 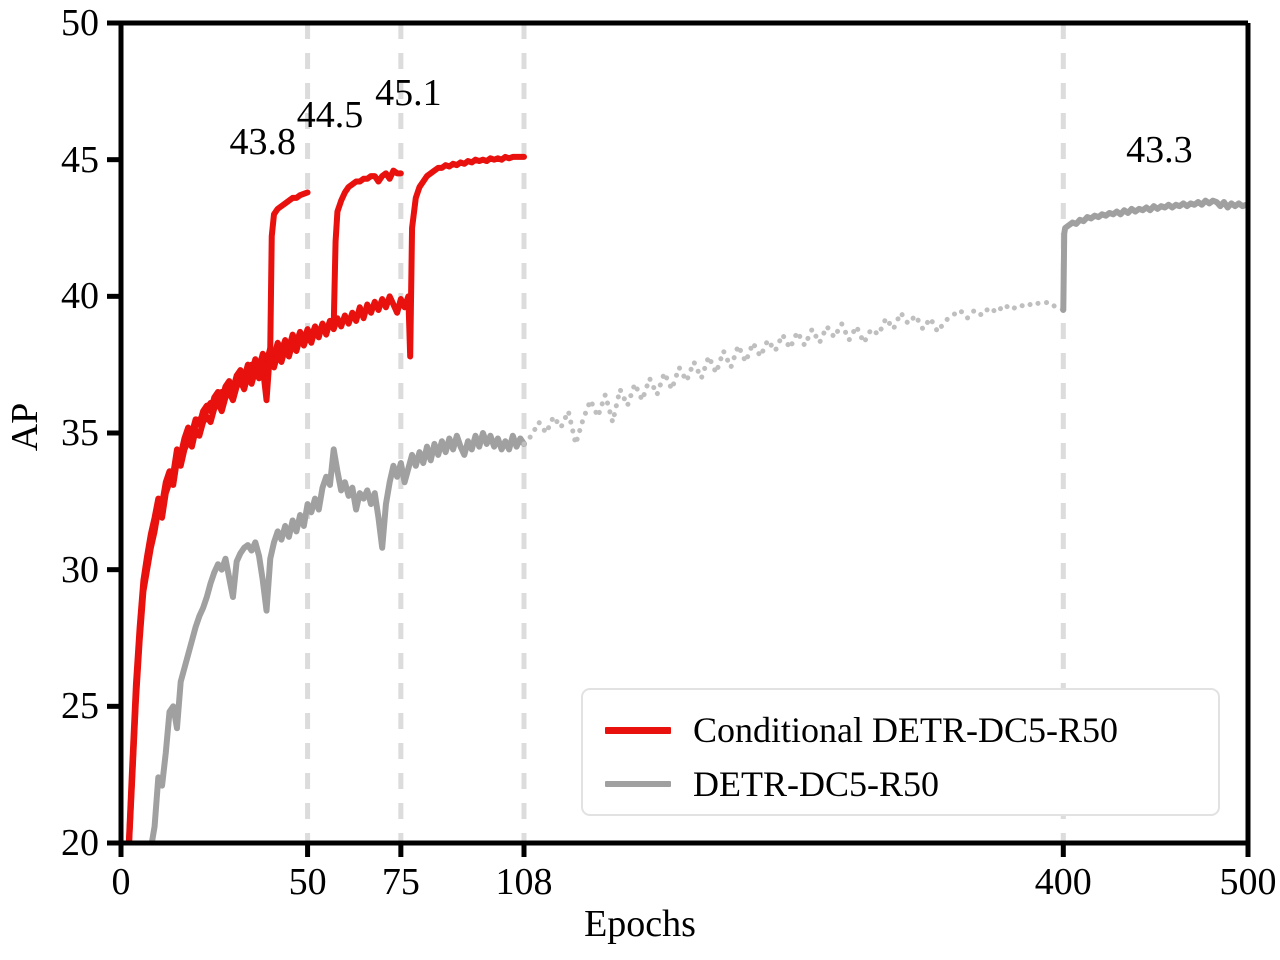 What do you see at coordinates (80, 843) in the screenshot?
I see `ytick-label-20: 20` at bounding box center [80, 843].